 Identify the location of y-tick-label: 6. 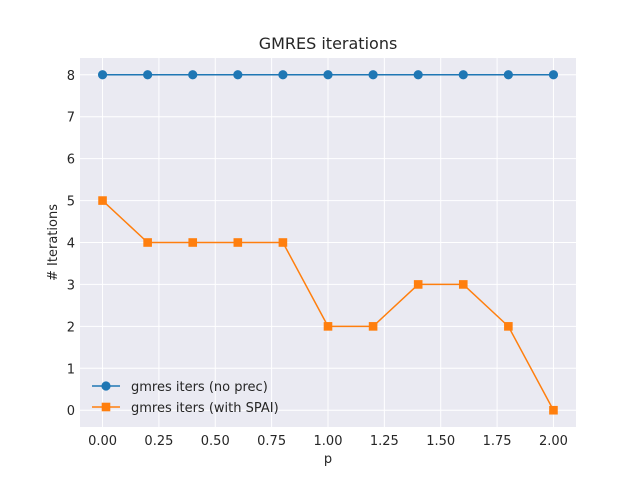
(71, 160).